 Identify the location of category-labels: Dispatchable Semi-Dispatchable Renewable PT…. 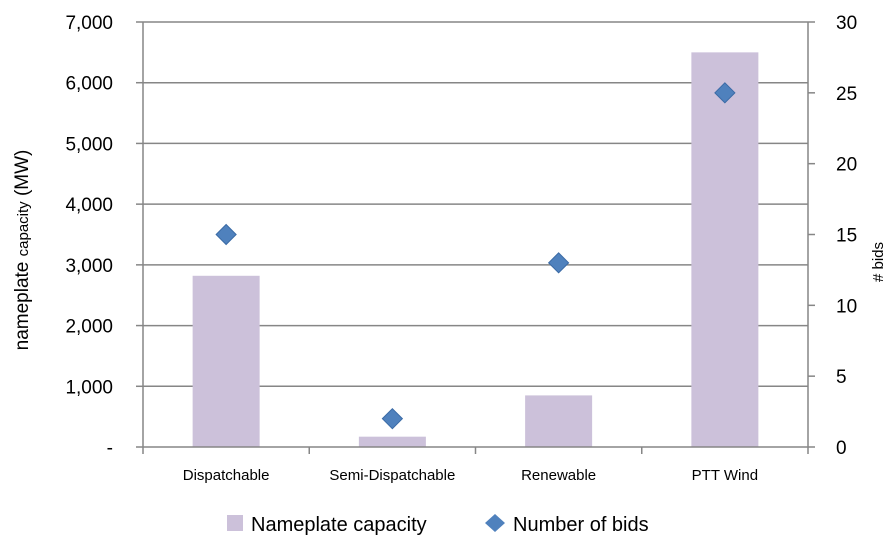
(470, 475).